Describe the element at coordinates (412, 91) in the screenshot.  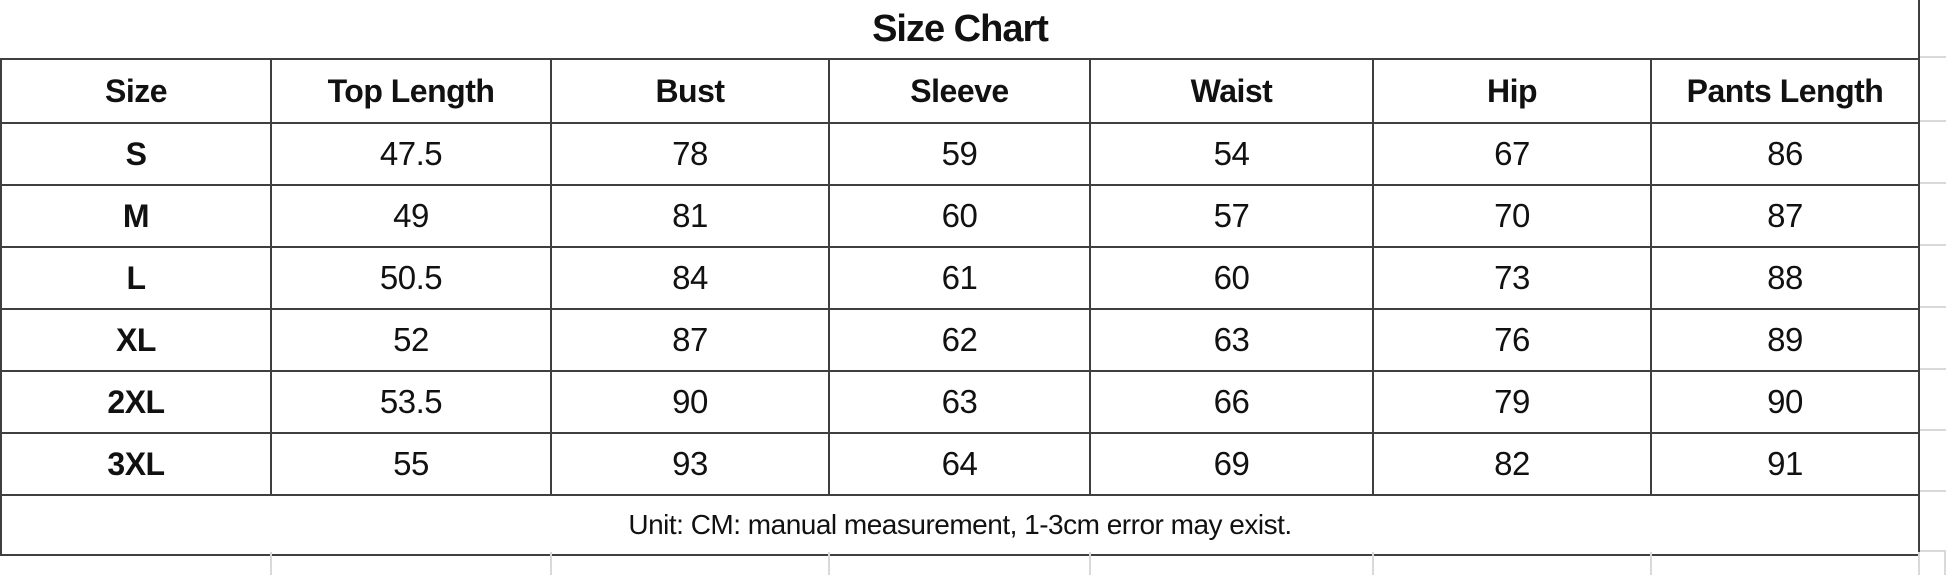
I see `header-cell-top-length: Top Length` at that location.